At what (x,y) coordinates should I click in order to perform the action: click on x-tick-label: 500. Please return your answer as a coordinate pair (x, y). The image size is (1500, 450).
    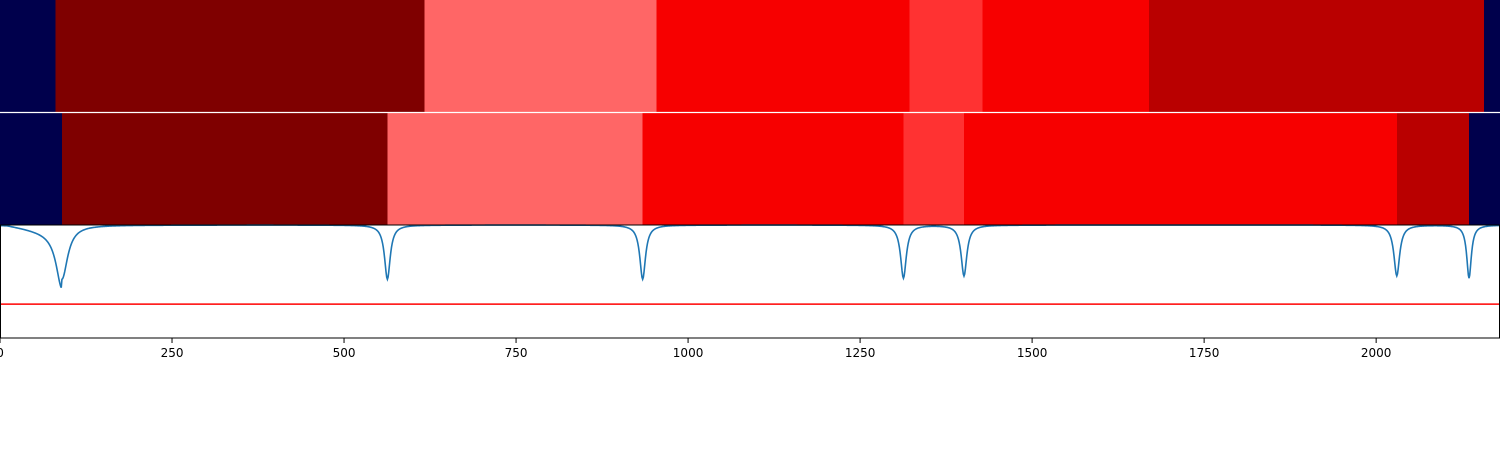
    Looking at the image, I should click on (344, 353).